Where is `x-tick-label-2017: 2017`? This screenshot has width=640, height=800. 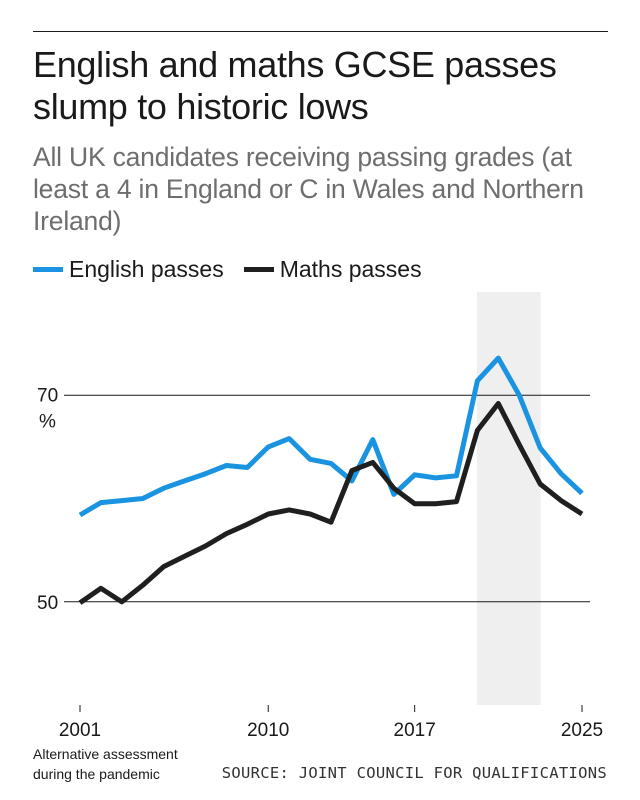 x-tick-label-2017: 2017 is located at coordinates (415, 730).